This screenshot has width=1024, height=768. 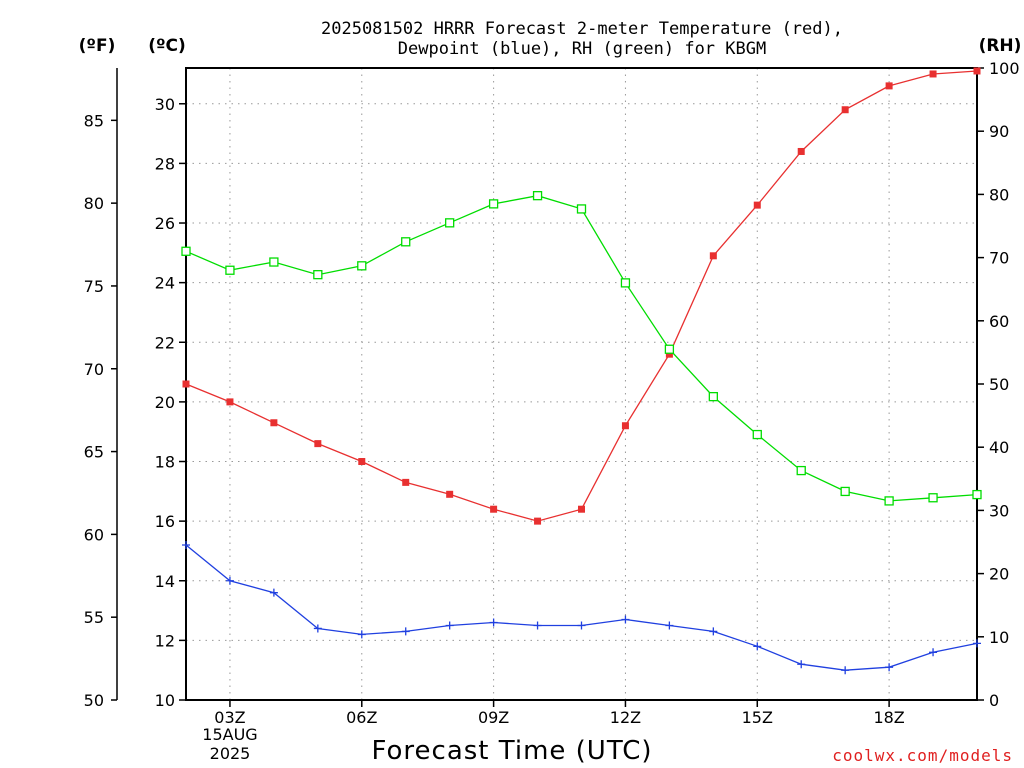 I want to click on rh-tick-label: 50, so click(x=999, y=384).